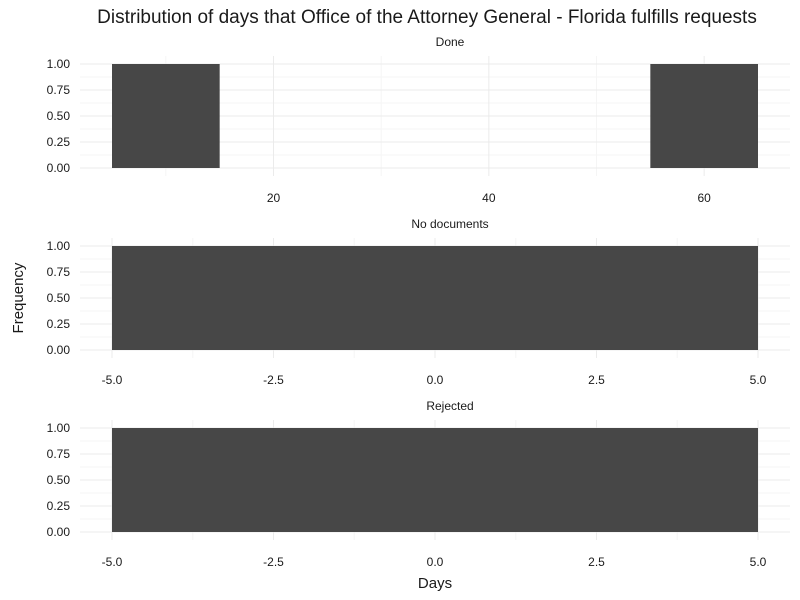 The image size is (800, 600). What do you see at coordinates (435, 583) in the screenshot?
I see `x-axis-title: Days` at bounding box center [435, 583].